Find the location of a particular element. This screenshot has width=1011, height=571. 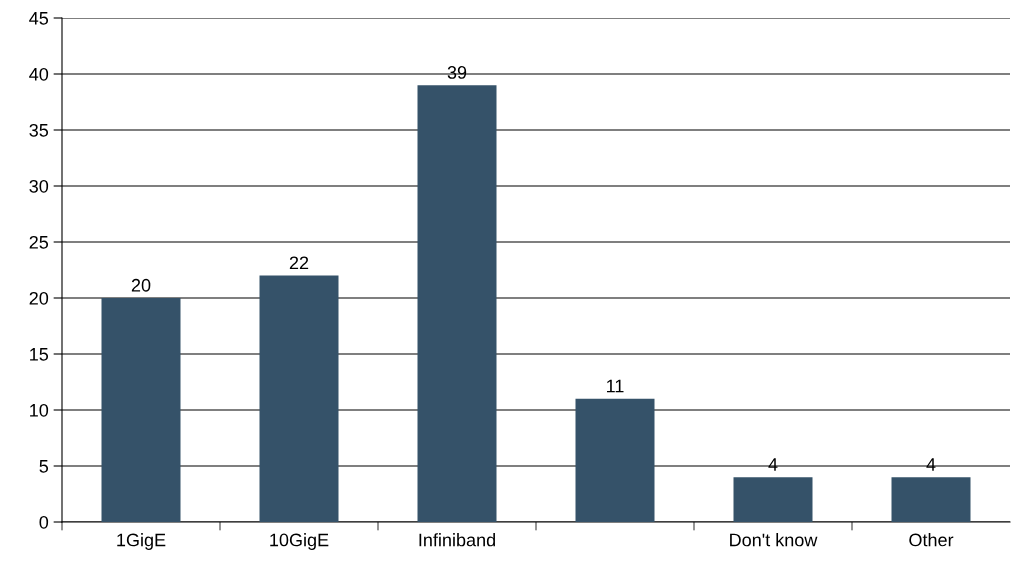

y-tick-label: 5 is located at coordinates (44, 466).